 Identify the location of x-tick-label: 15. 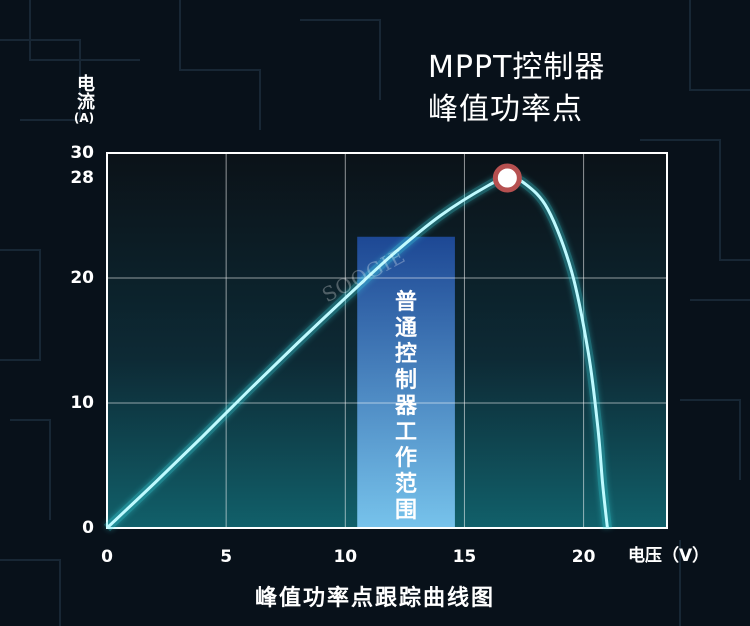
(464, 557).